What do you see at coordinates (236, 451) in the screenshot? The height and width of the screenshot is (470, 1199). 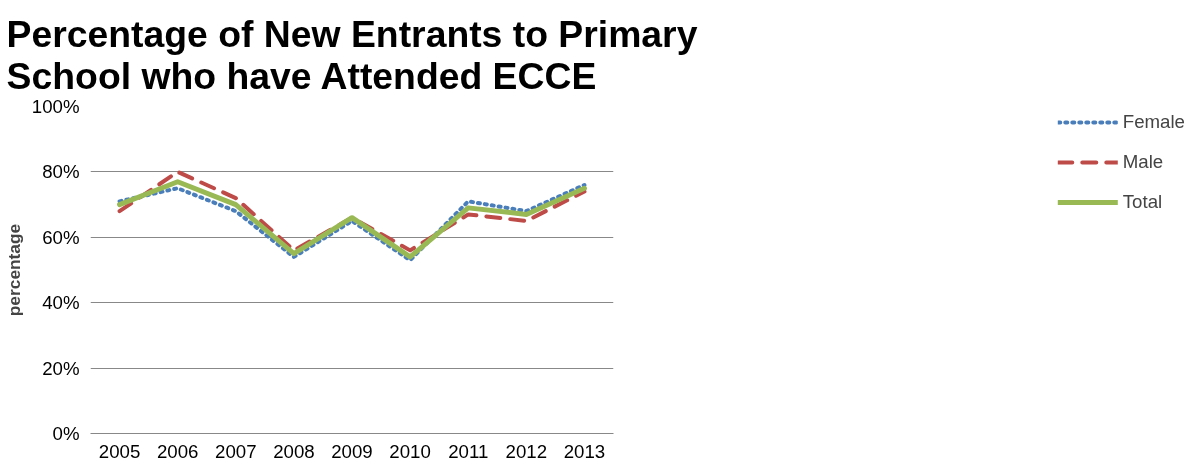 I see `x-tick-label: 2007` at bounding box center [236, 451].